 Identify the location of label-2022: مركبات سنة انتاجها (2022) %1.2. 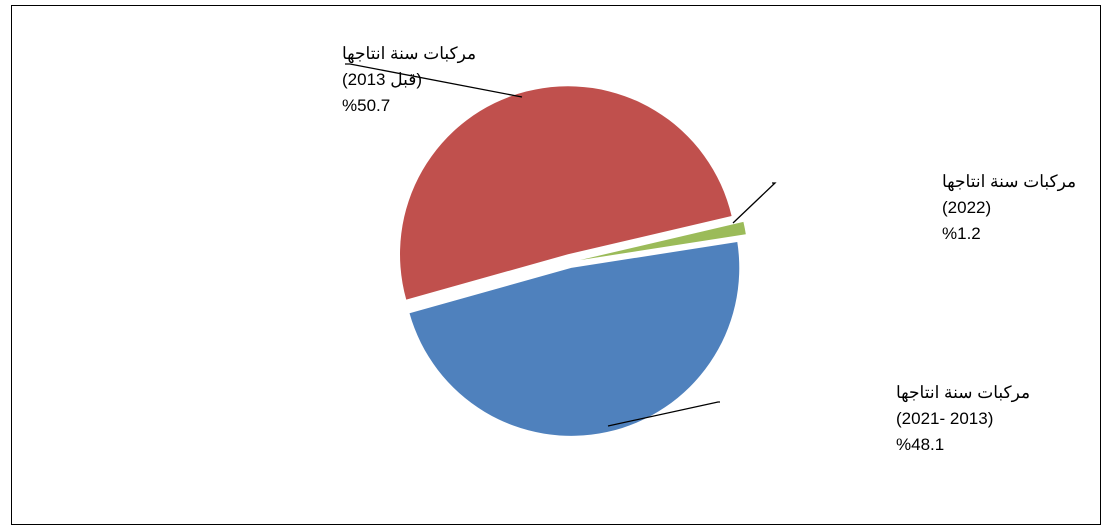
(1009, 207).